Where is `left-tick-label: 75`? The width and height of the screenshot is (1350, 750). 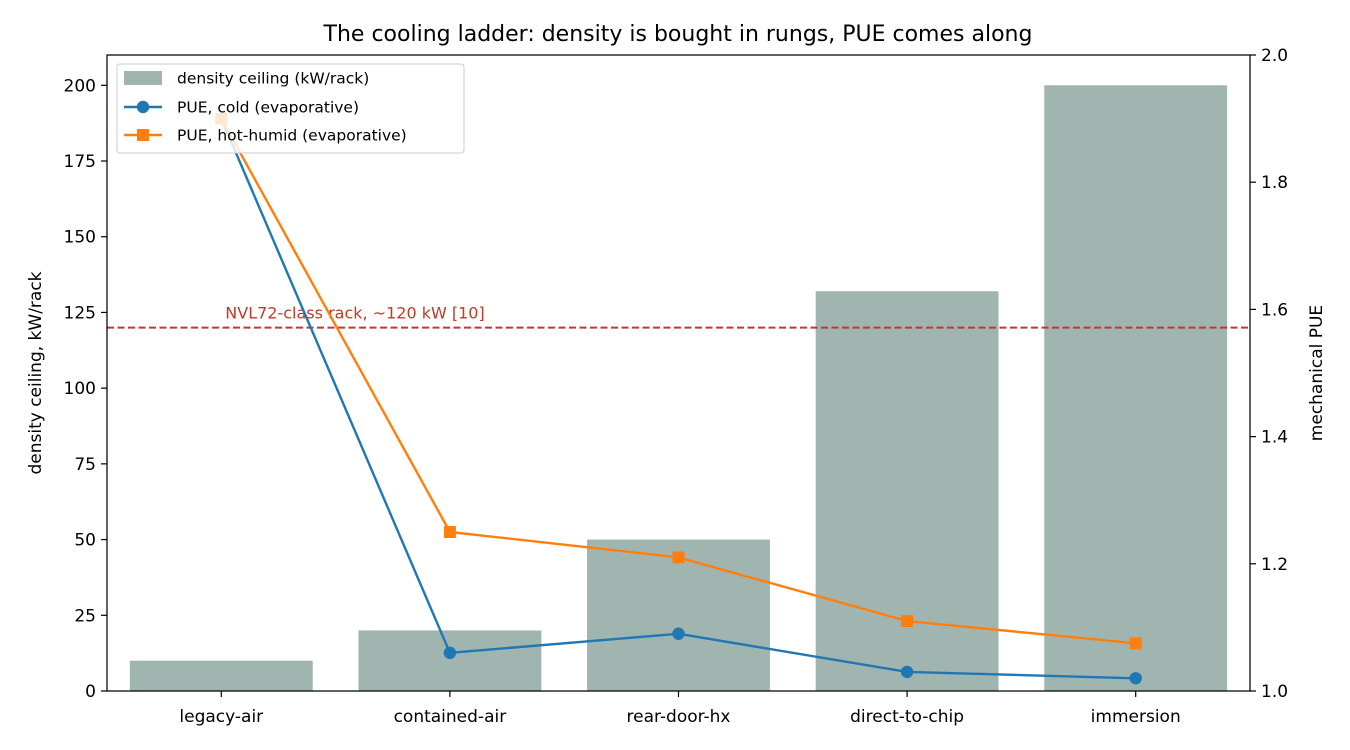
left-tick-label: 75 is located at coordinates (85, 465).